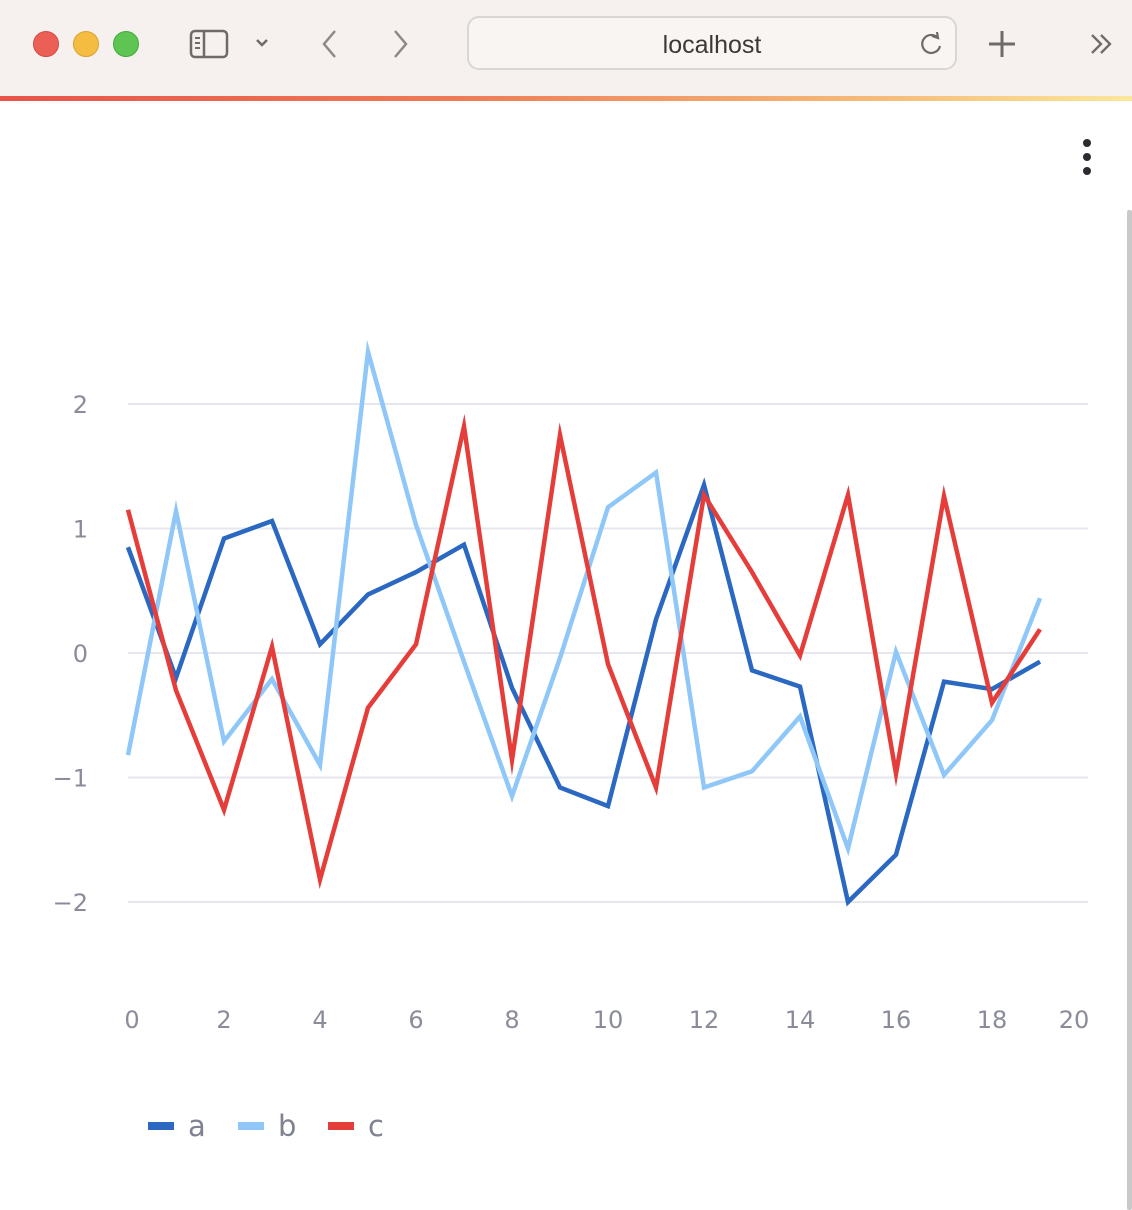  I want to click on y-tick-label: 1, so click(80, 530).